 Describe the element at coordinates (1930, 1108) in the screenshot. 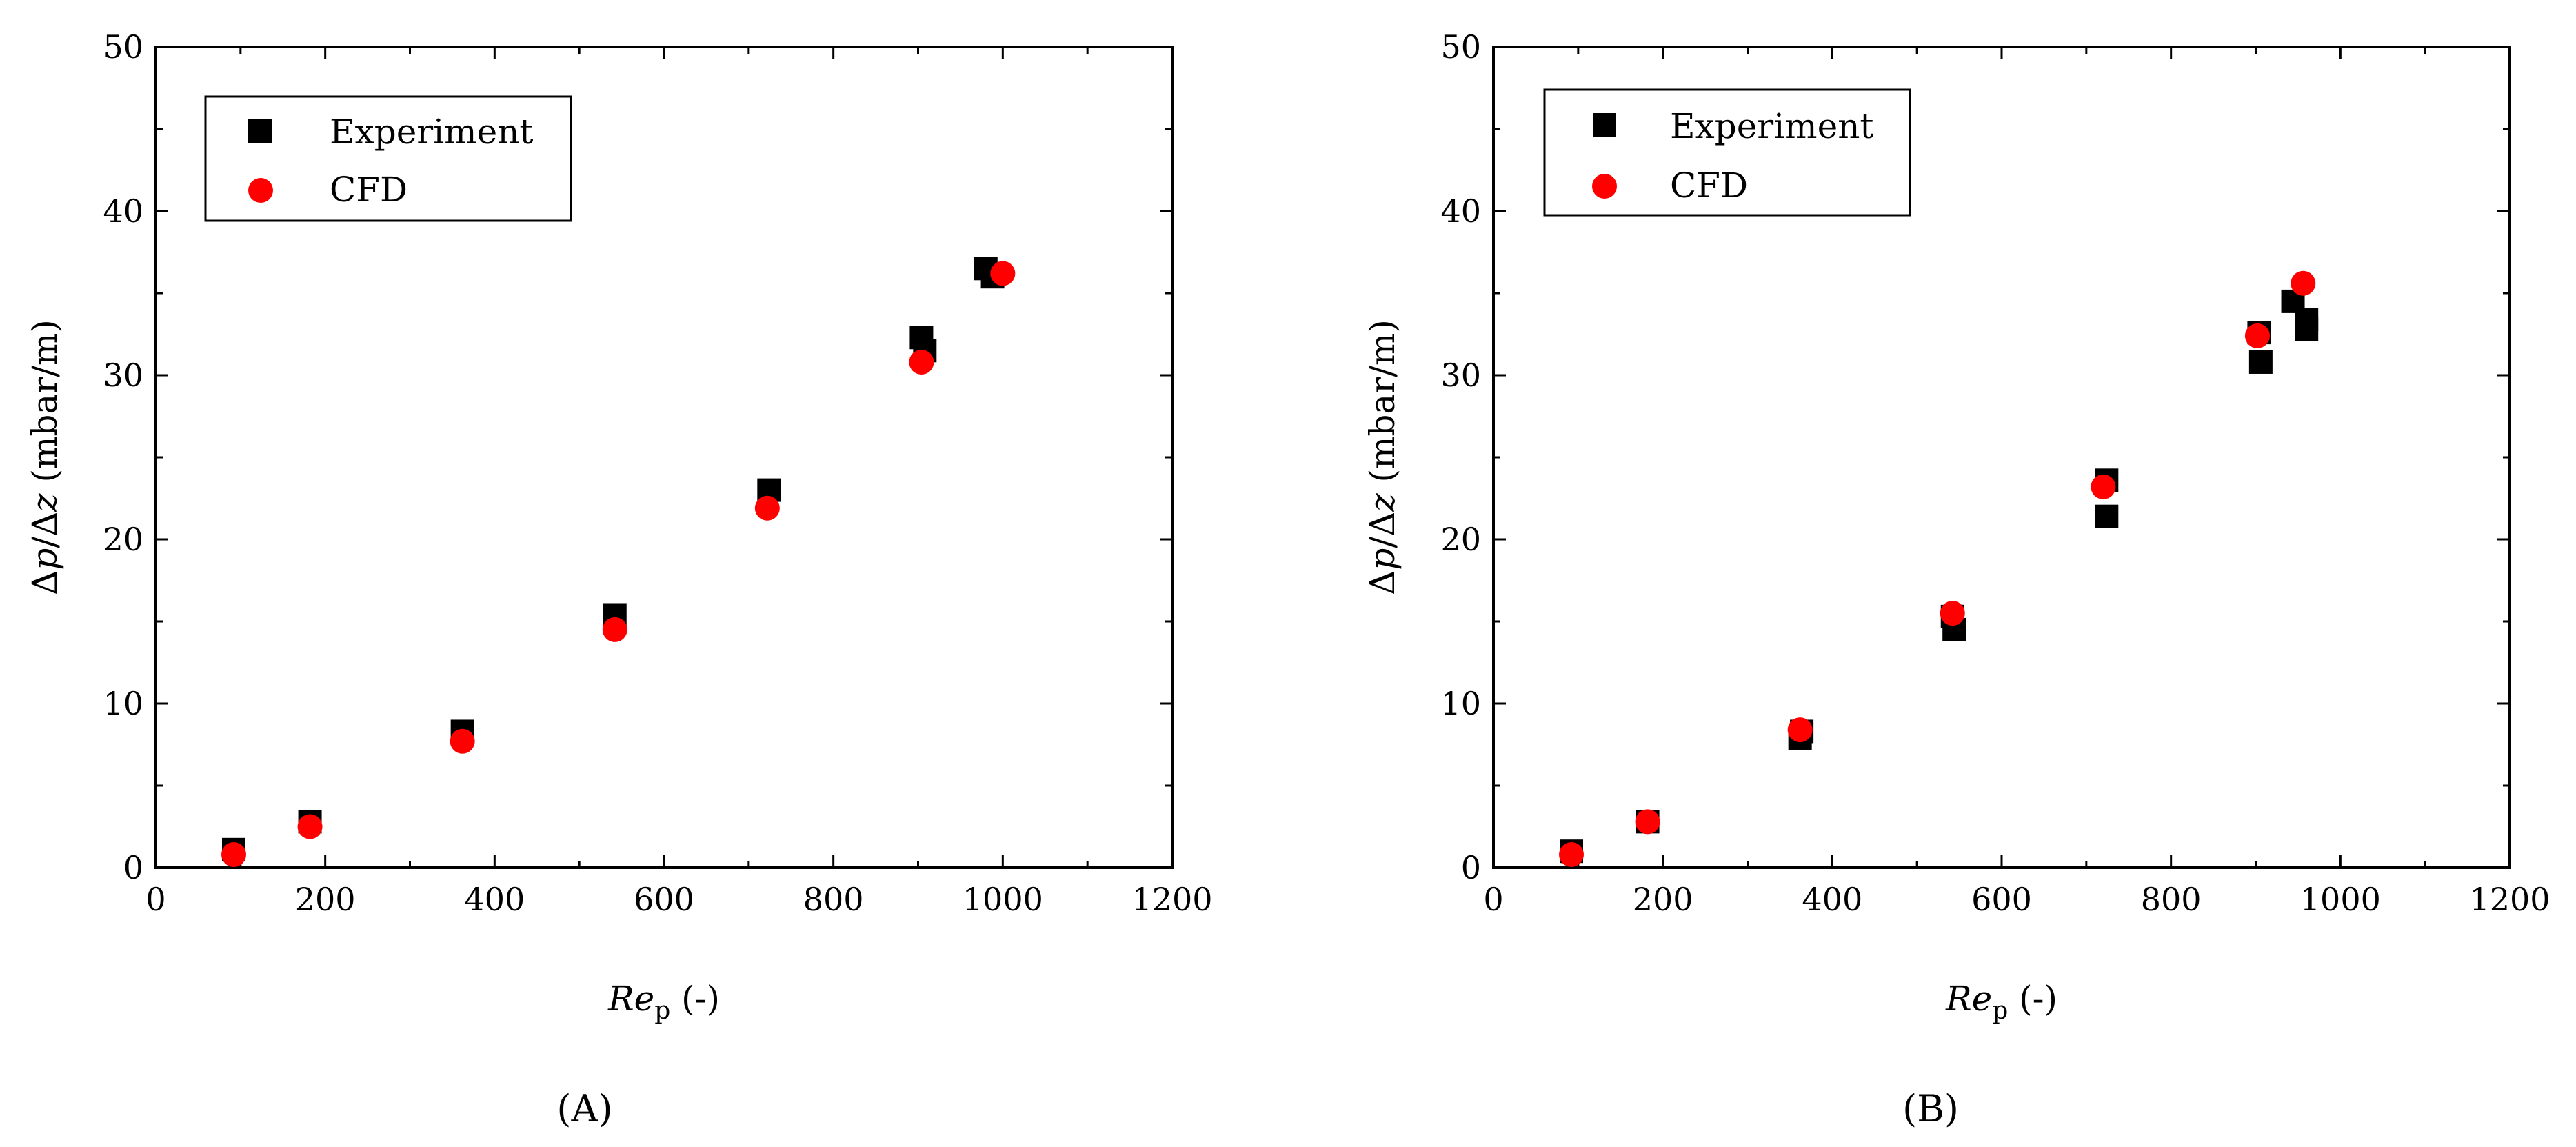

I see `panel-label: (B)` at that location.